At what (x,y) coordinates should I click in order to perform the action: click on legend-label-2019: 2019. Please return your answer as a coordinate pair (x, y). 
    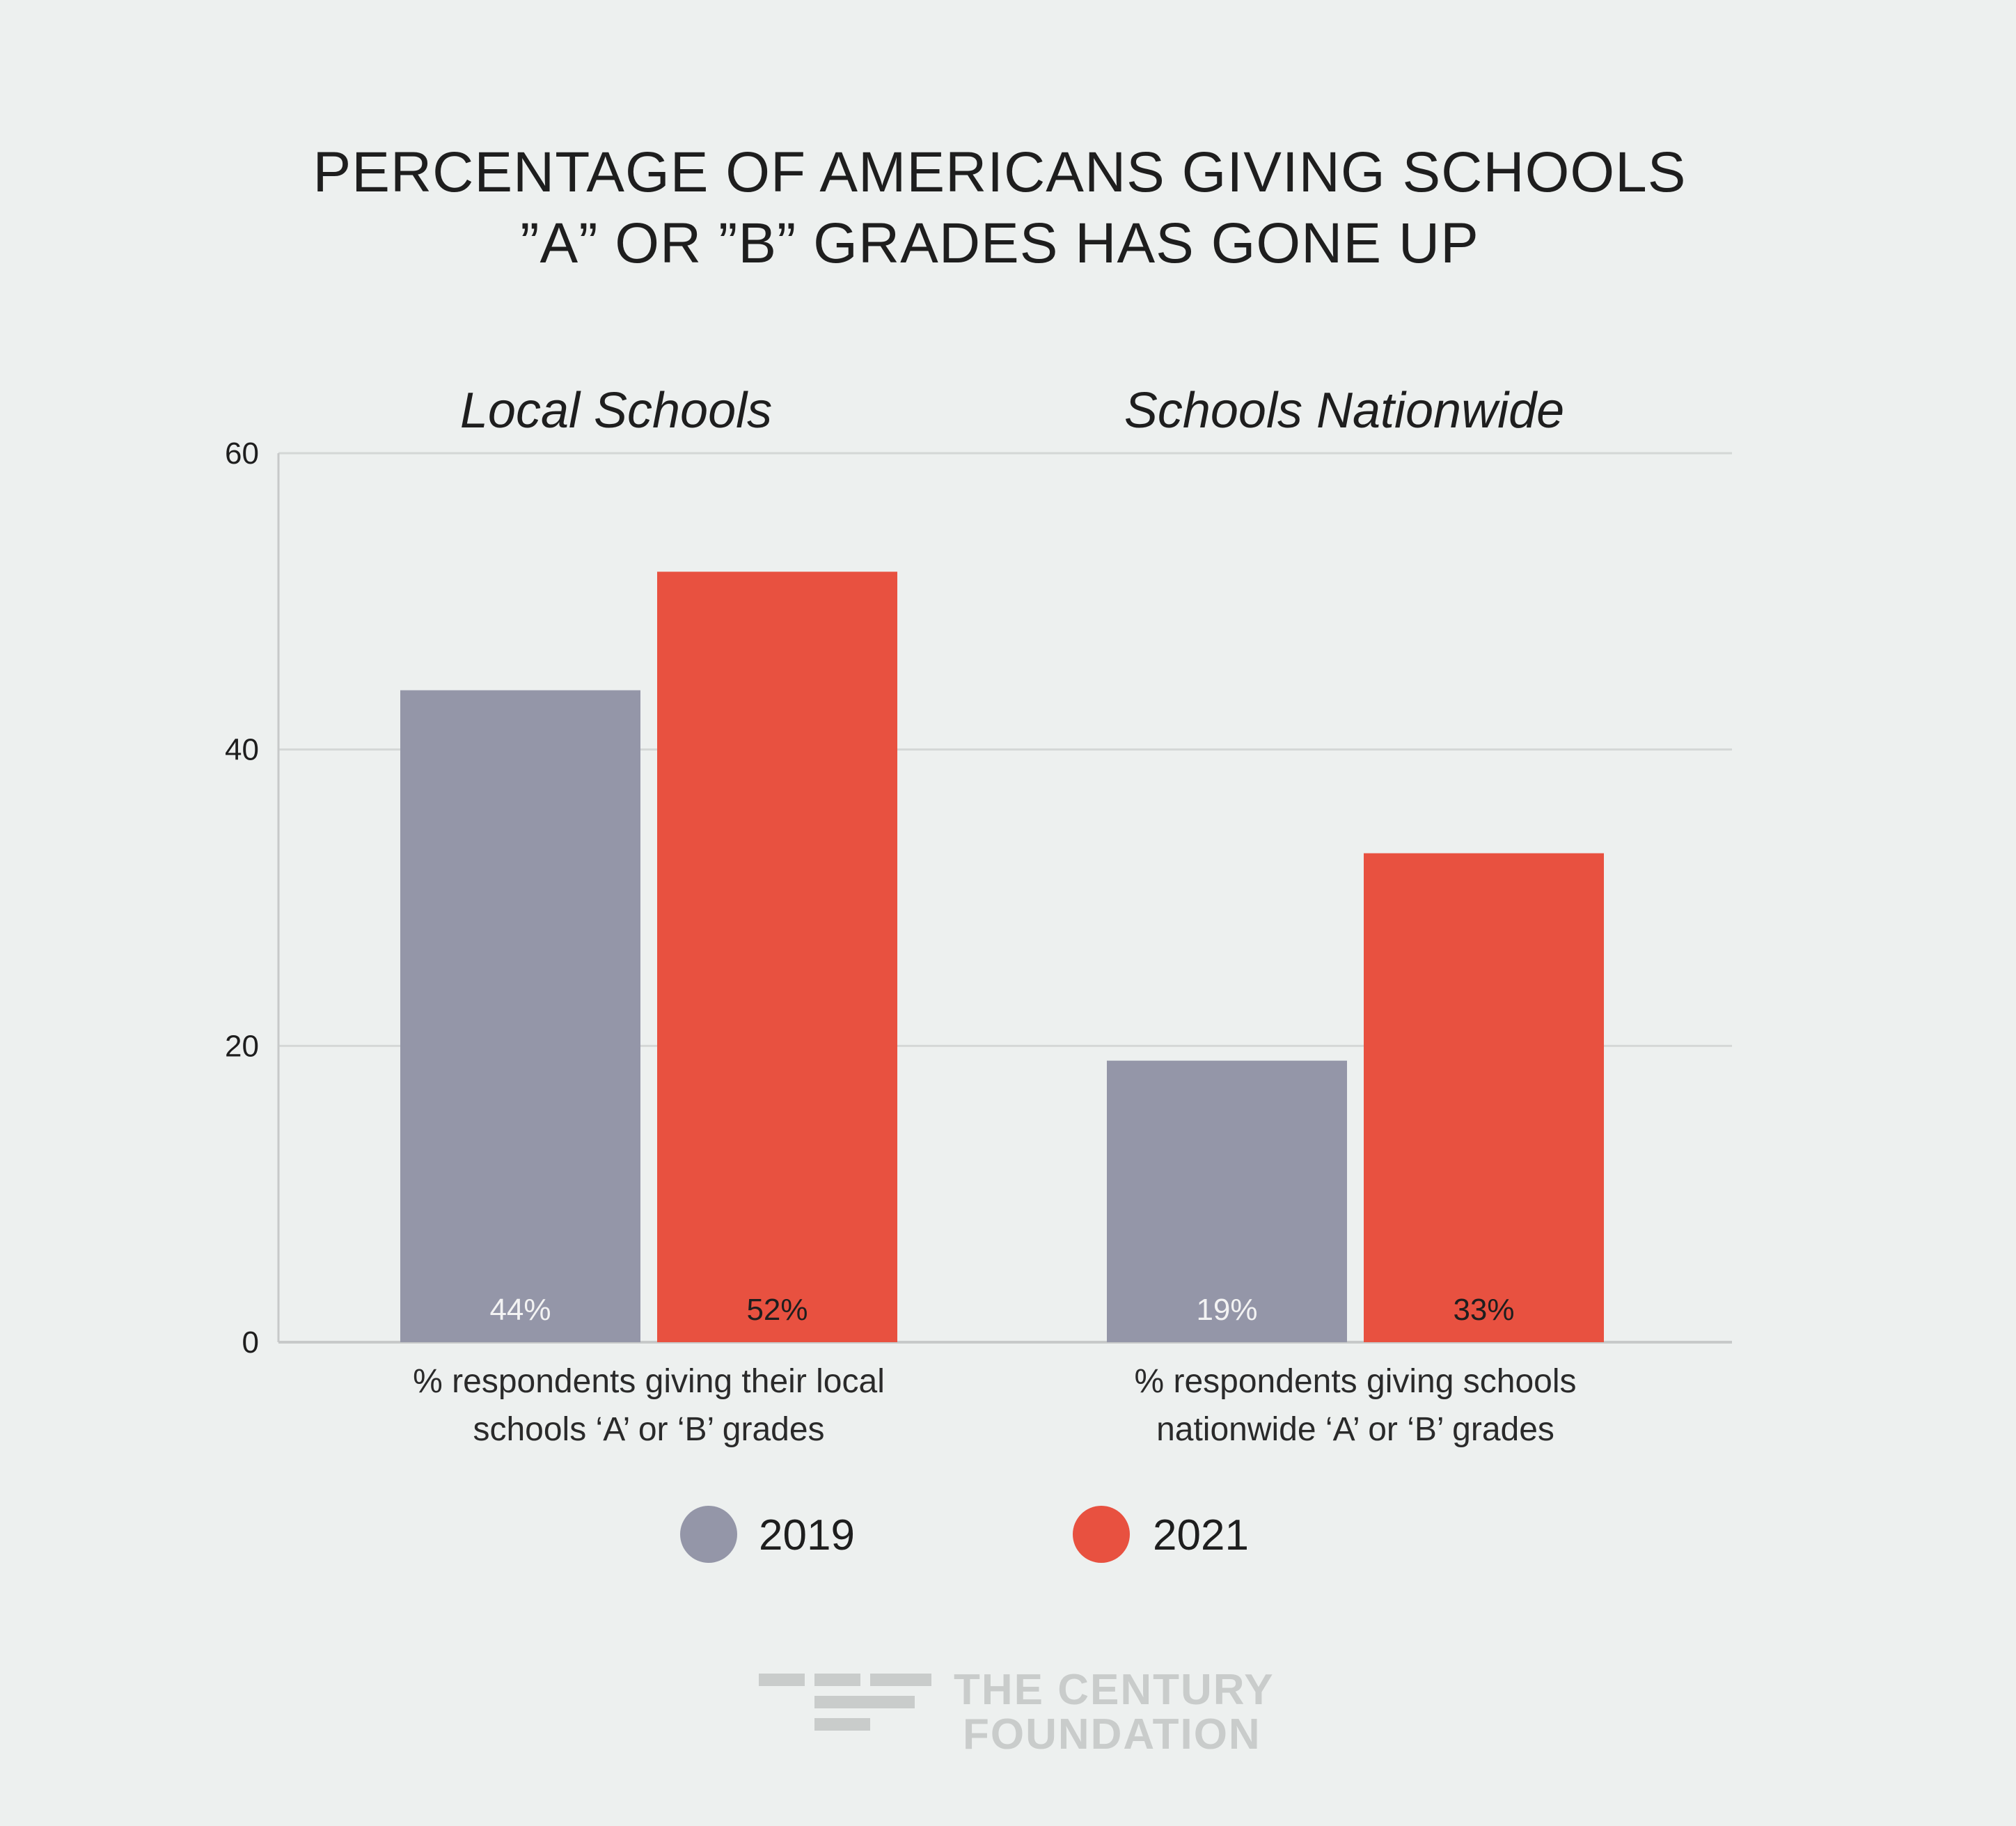
    Looking at the image, I should click on (807, 1535).